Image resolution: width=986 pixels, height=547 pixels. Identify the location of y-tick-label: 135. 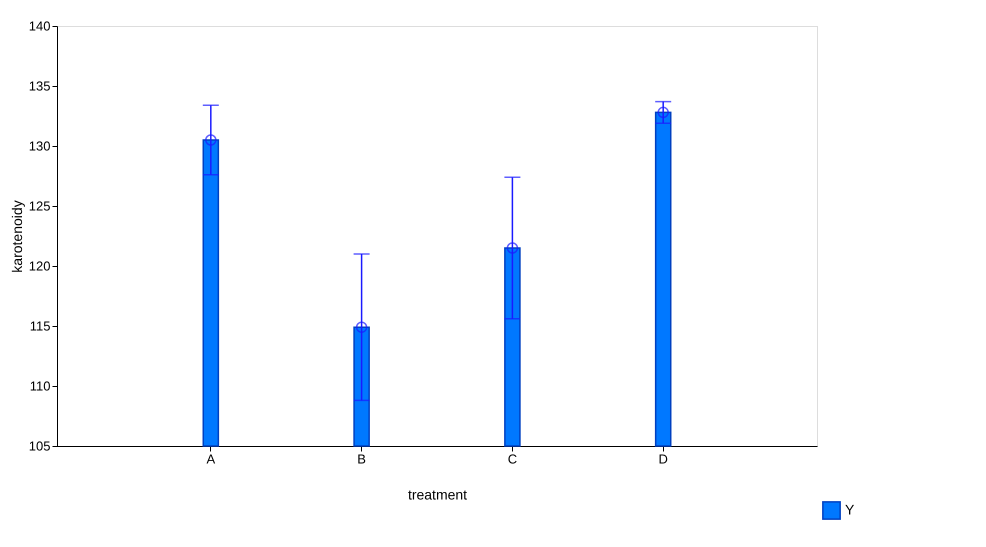
(39, 86).